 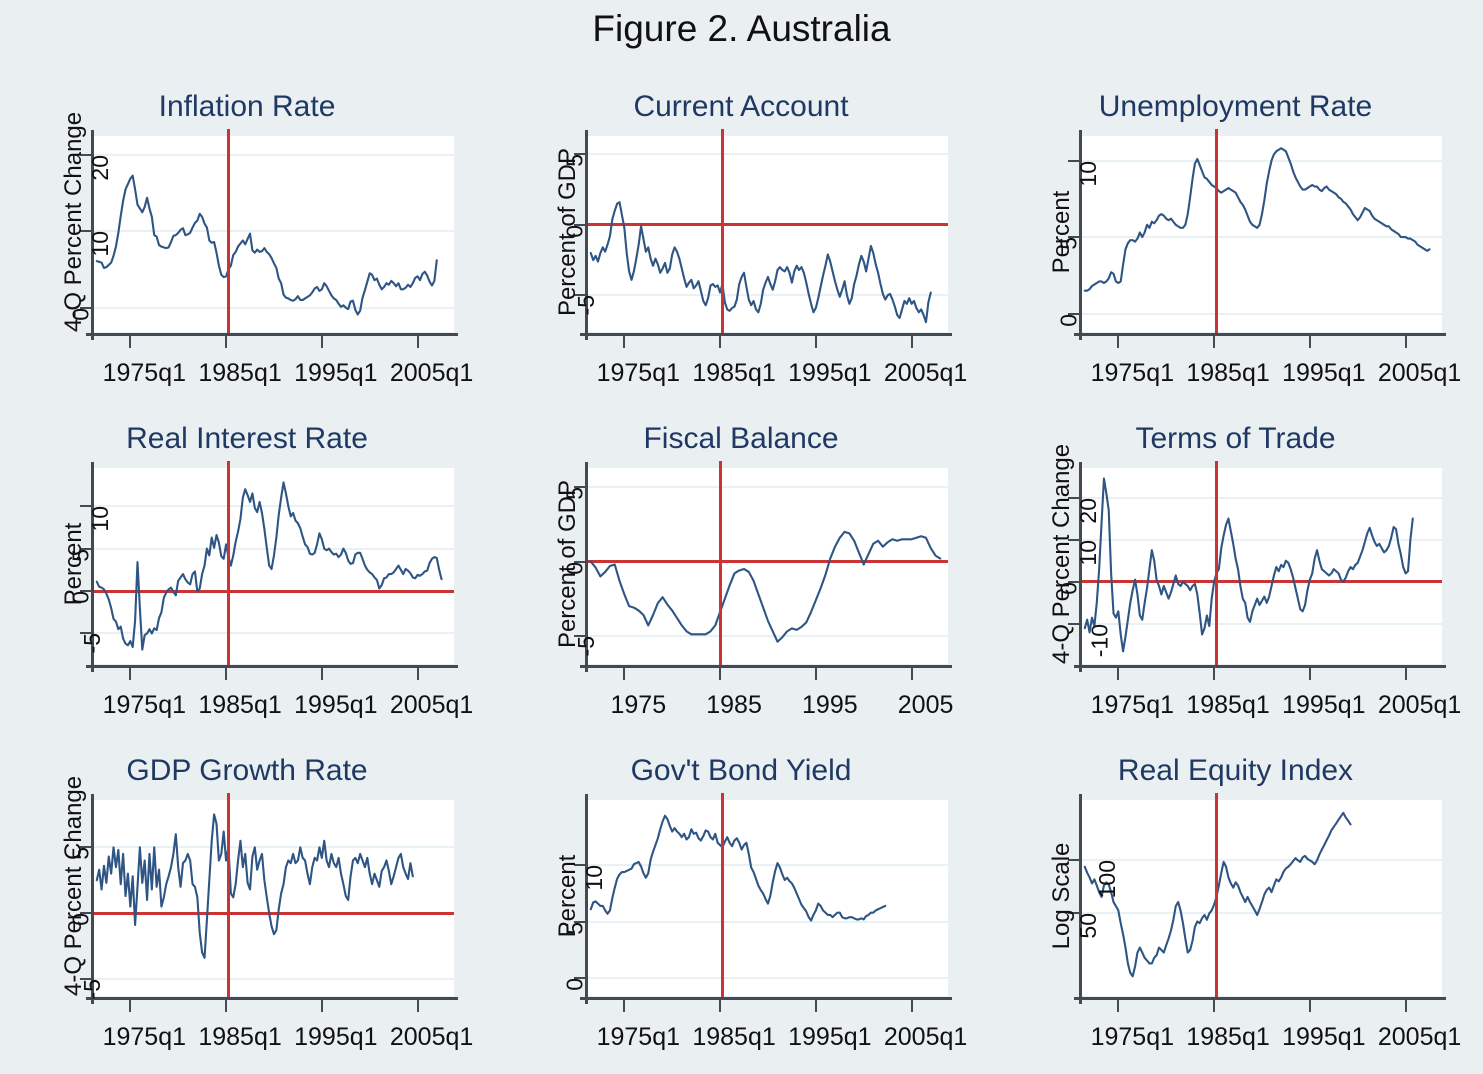 What do you see at coordinates (767, 564) in the screenshot?
I see `plot-area-fiscal-balance` at bounding box center [767, 564].